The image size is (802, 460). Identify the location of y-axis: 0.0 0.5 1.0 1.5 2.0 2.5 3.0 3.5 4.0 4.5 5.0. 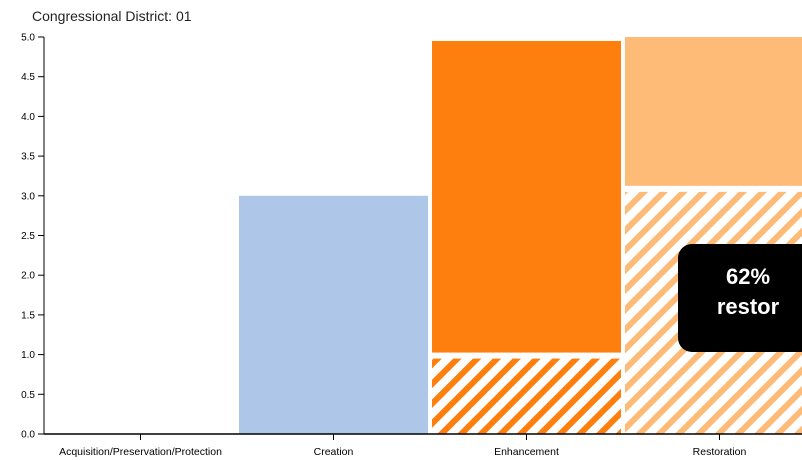
(33, 237).